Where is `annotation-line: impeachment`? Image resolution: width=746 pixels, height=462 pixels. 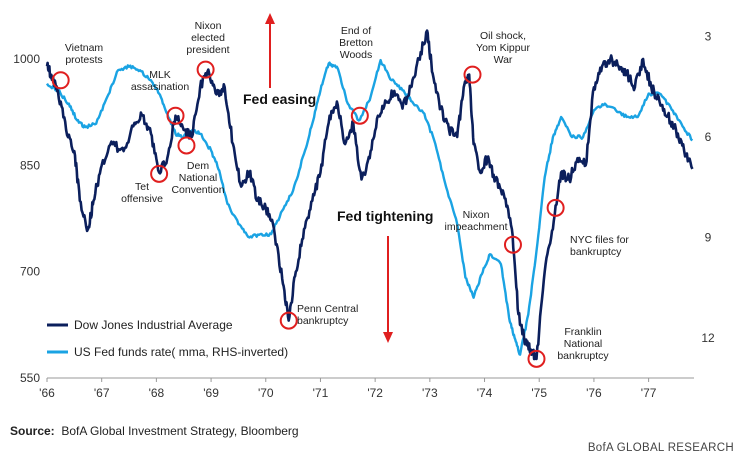 annotation-line: impeachment is located at coordinates (475, 227).